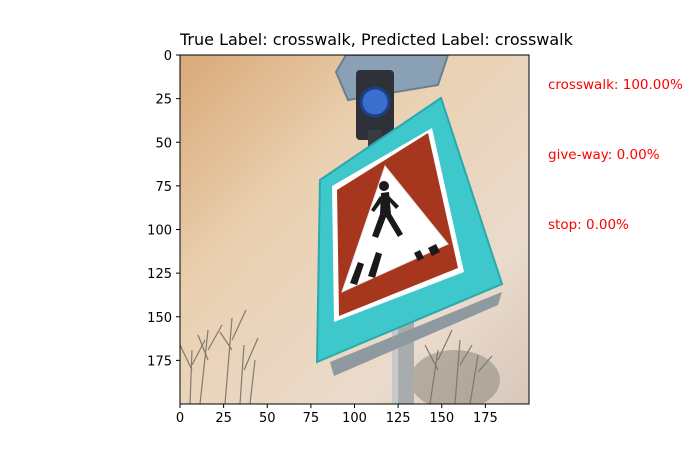  Describe the element at coordinates (398, 418) in the screenshot. I see `x-tick-label-5: 125` at that location.